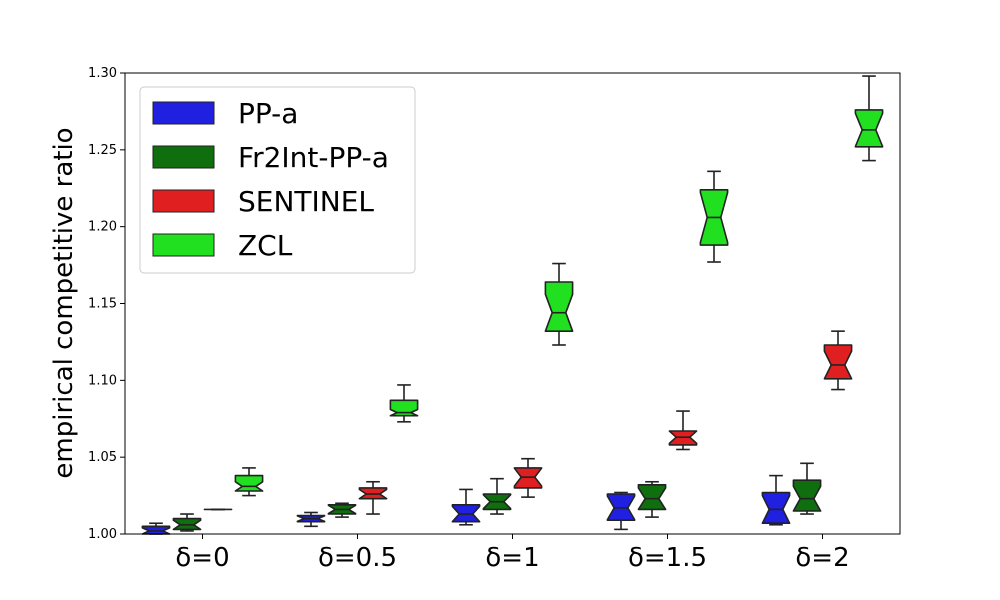  Describe the element at coordinates (102, 380) in the screenshot. I see `y-tick-label: 1.10` at that location.